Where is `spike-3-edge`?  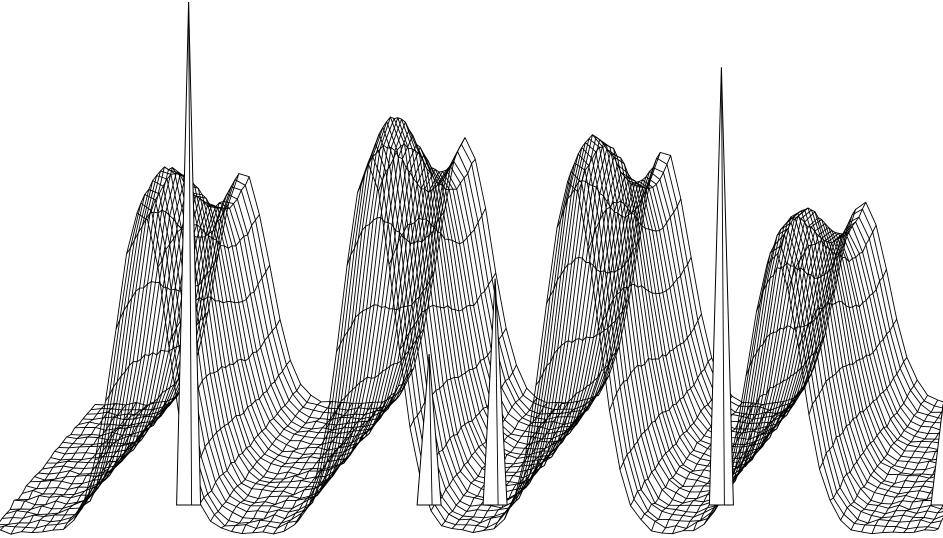 spike-3-edge is located at coordinates (496, 392).